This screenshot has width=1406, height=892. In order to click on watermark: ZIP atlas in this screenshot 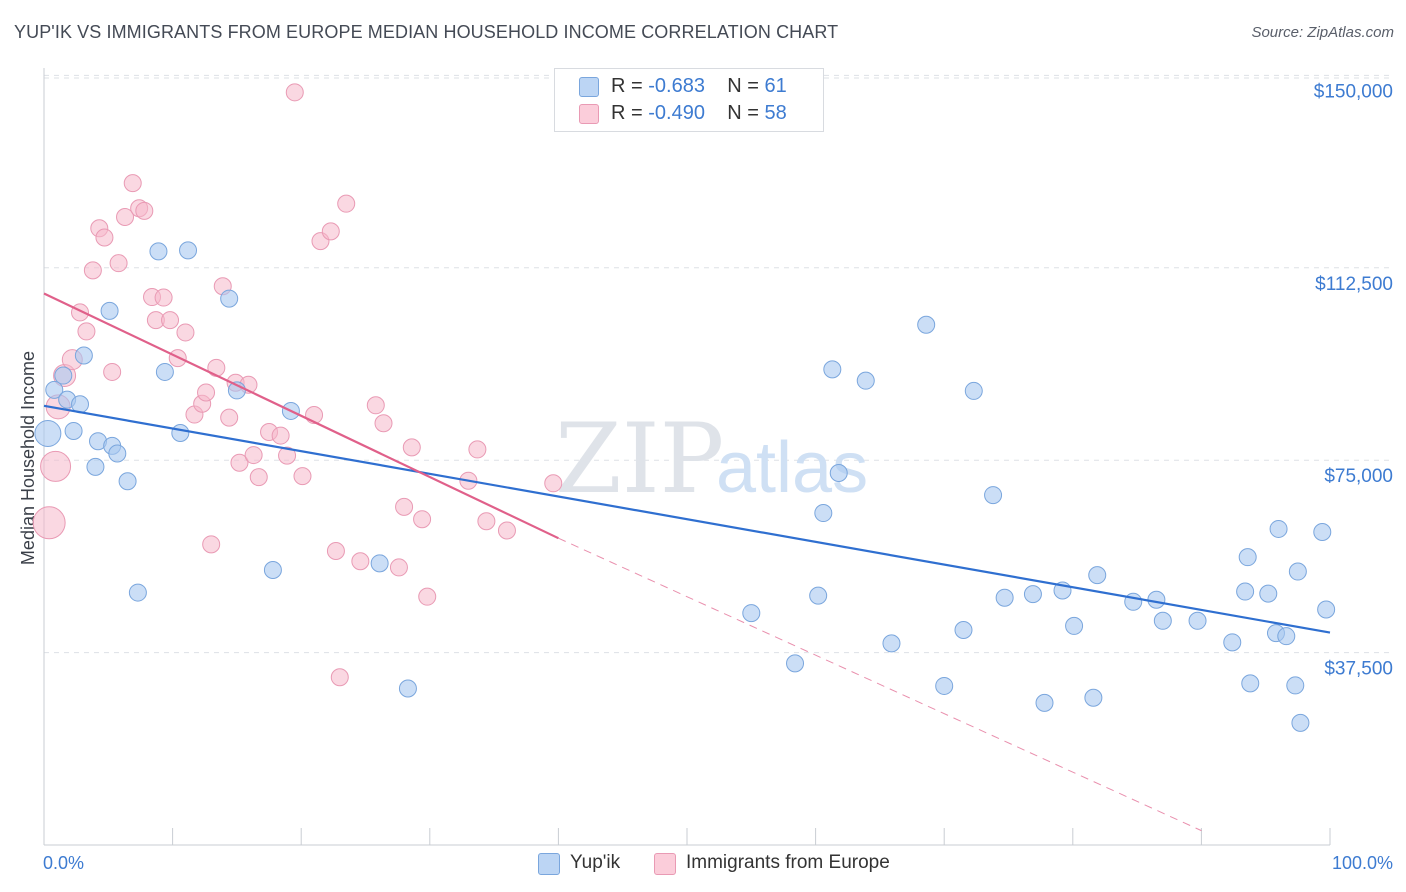, I will do `click(711, 459)`.